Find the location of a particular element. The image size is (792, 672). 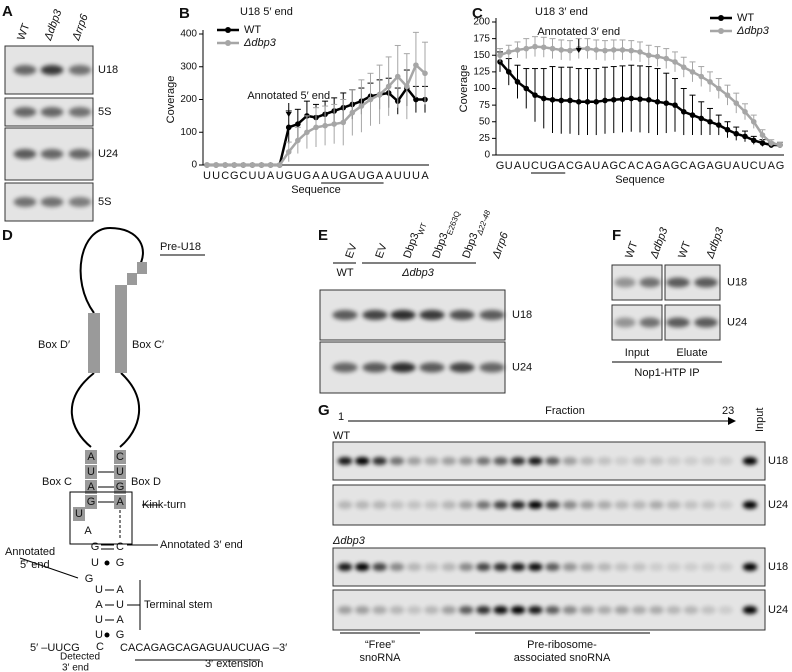

lane-name: Dbp3 is located at coordinates (470, 245).